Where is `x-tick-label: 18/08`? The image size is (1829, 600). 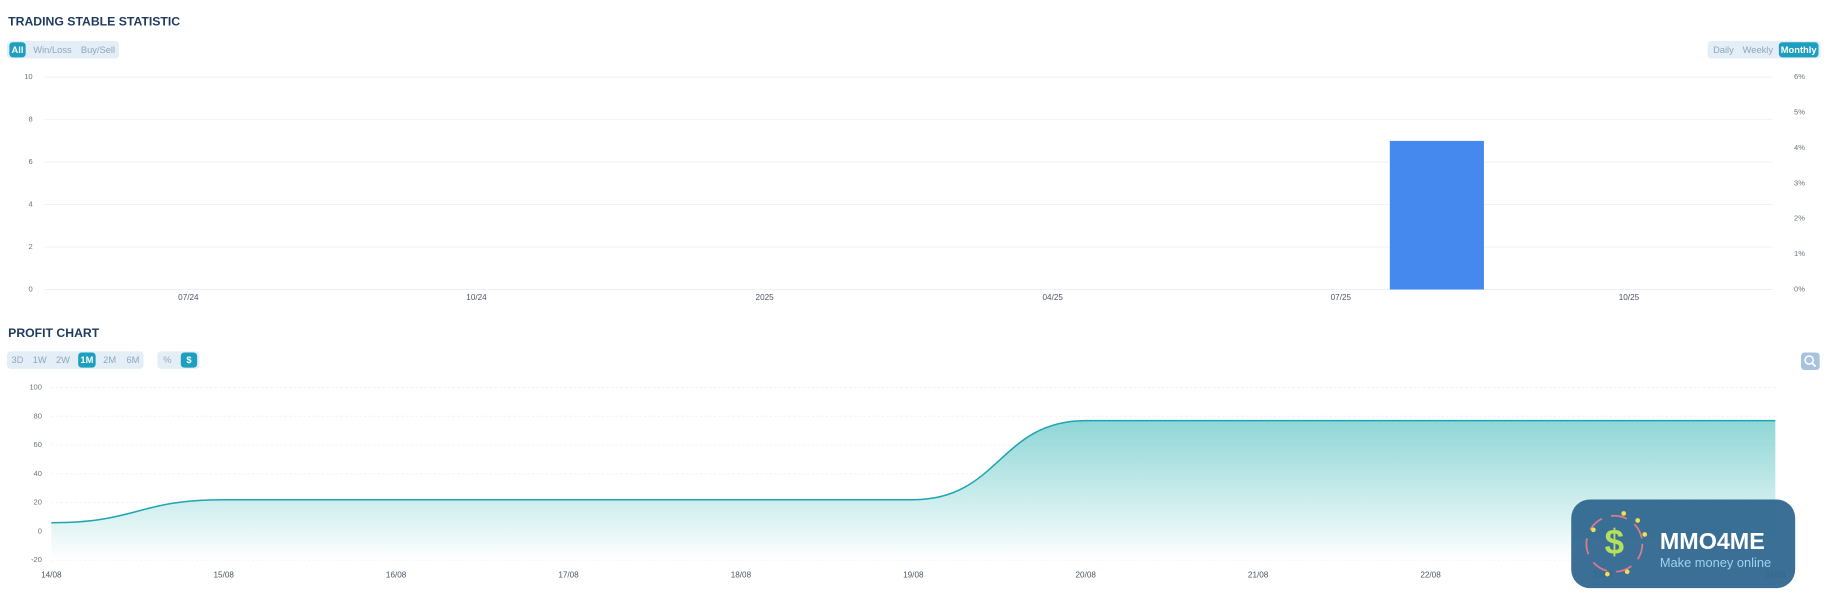 x-tick-label: 18/08 is located at coordinates (741, 574).